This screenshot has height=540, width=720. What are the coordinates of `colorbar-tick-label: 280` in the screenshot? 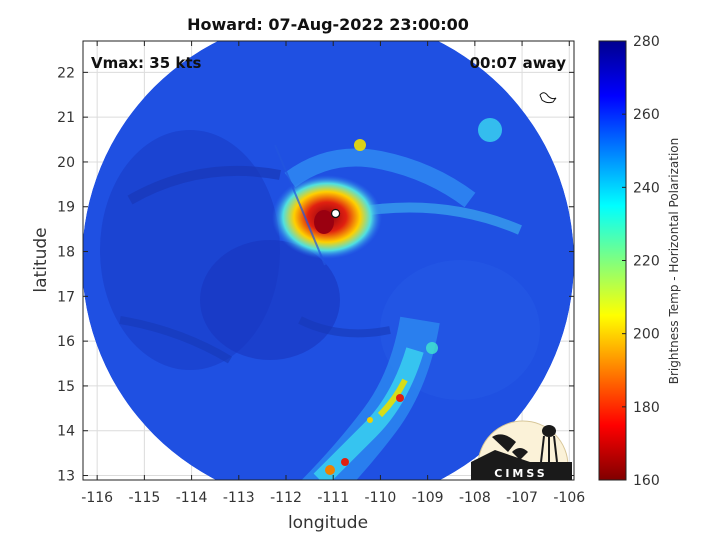 It's located at (646, 42).